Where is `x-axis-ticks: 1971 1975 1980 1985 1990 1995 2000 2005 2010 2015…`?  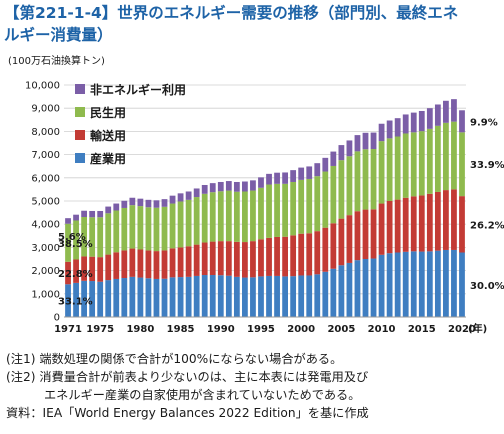
x-axis-ticks: 1971 1975 1980 1985 1990 1995 2000 2005 2010 2015… is located at coordinates (265, 329).